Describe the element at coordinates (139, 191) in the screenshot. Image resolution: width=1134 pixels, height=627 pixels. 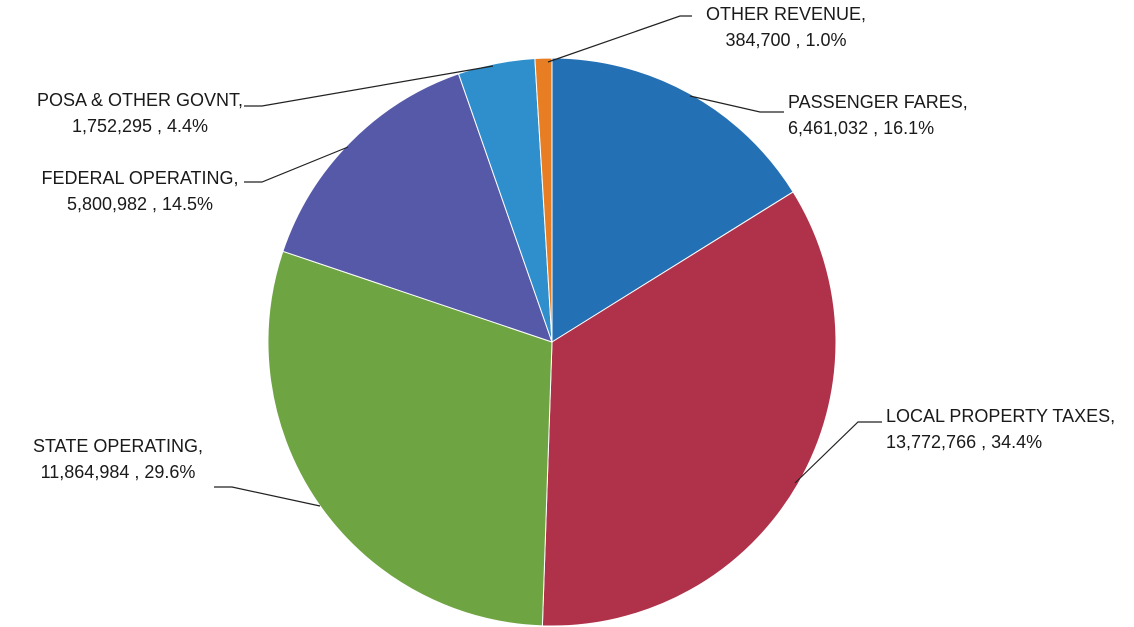
I see `slice-label-federal-operating: FEDERAL OPERATING, 5,800,982 , 14.5%` at that location.